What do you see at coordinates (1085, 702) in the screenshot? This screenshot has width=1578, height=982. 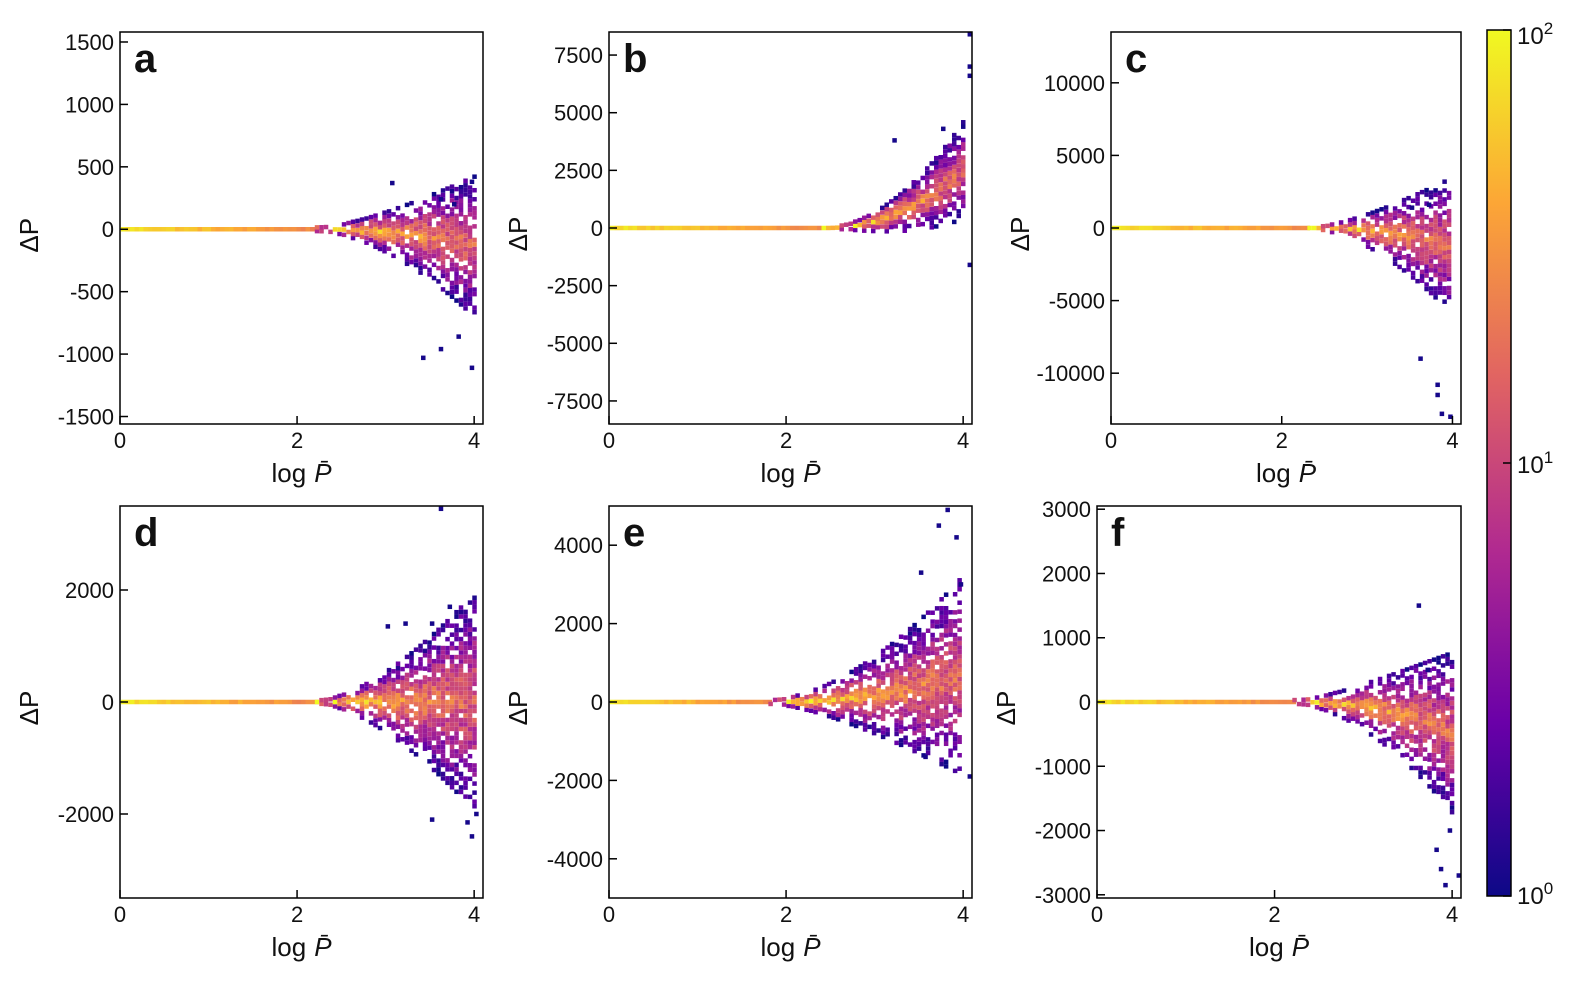 I see `y-tick-label: 0` at bounding box center [1085, 702].